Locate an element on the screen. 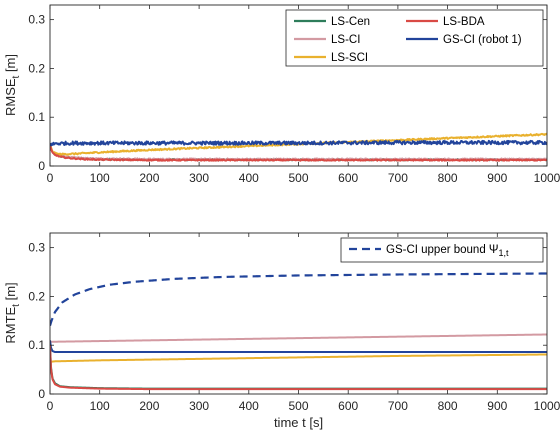 The image size is (560, 436). legend-label: LS-SCI is located at coordinates (349, 58).